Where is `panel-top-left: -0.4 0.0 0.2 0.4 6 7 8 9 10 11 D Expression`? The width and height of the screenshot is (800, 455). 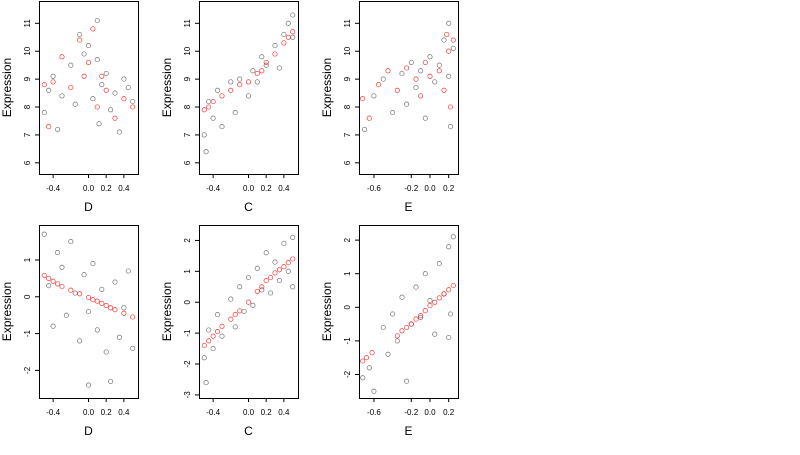 panel-top-left: -0.4 0.0 0.2 0.4 6 7 8 9 10 11 D Expression is located at coordinates (69, 107).